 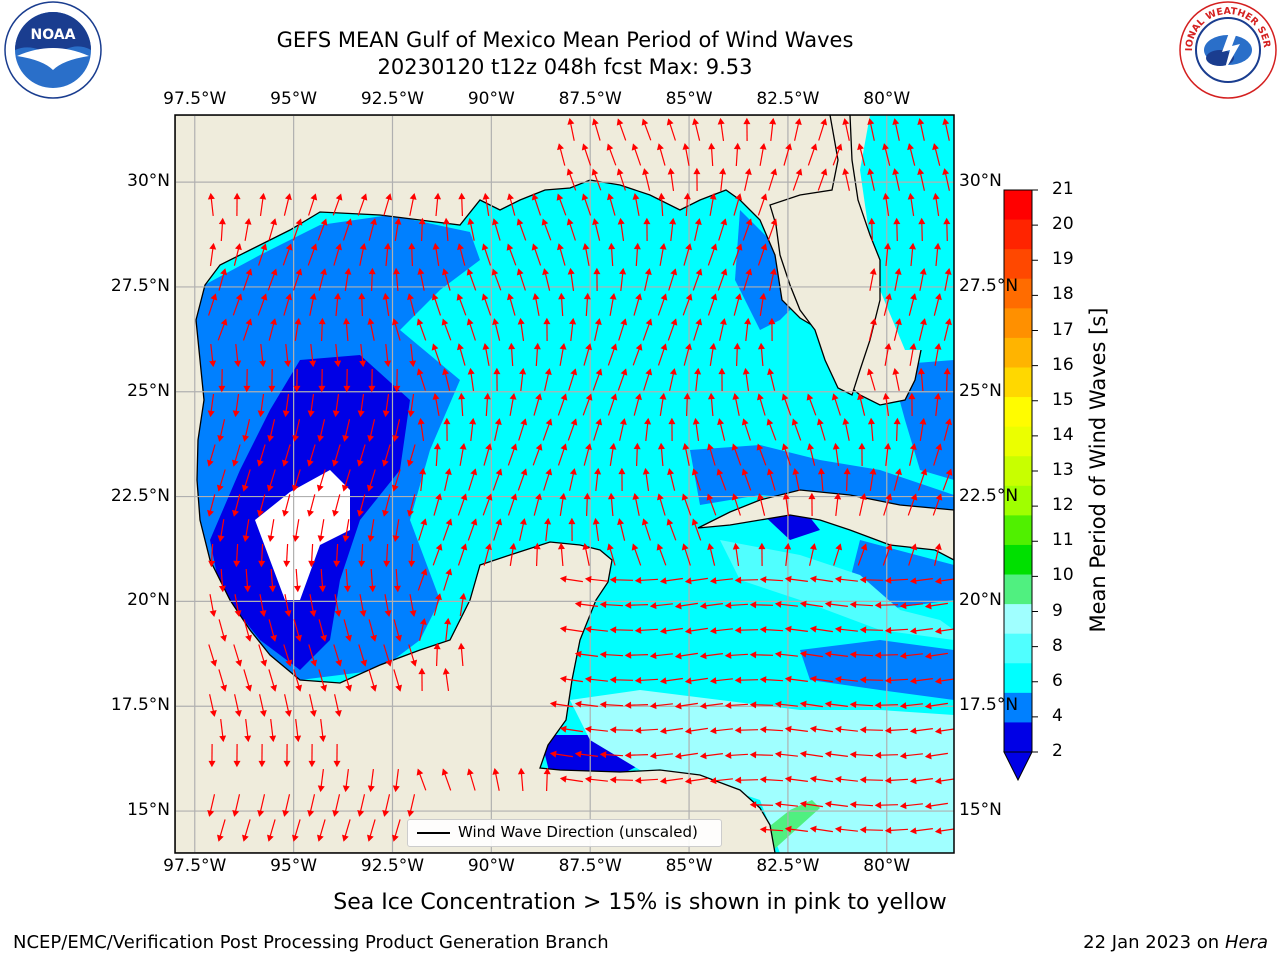 What do you see at coordinates (148, 390) in the screenshot?
I see `lat-tick-label-left: 25°N` at bounding box center [148, 390].